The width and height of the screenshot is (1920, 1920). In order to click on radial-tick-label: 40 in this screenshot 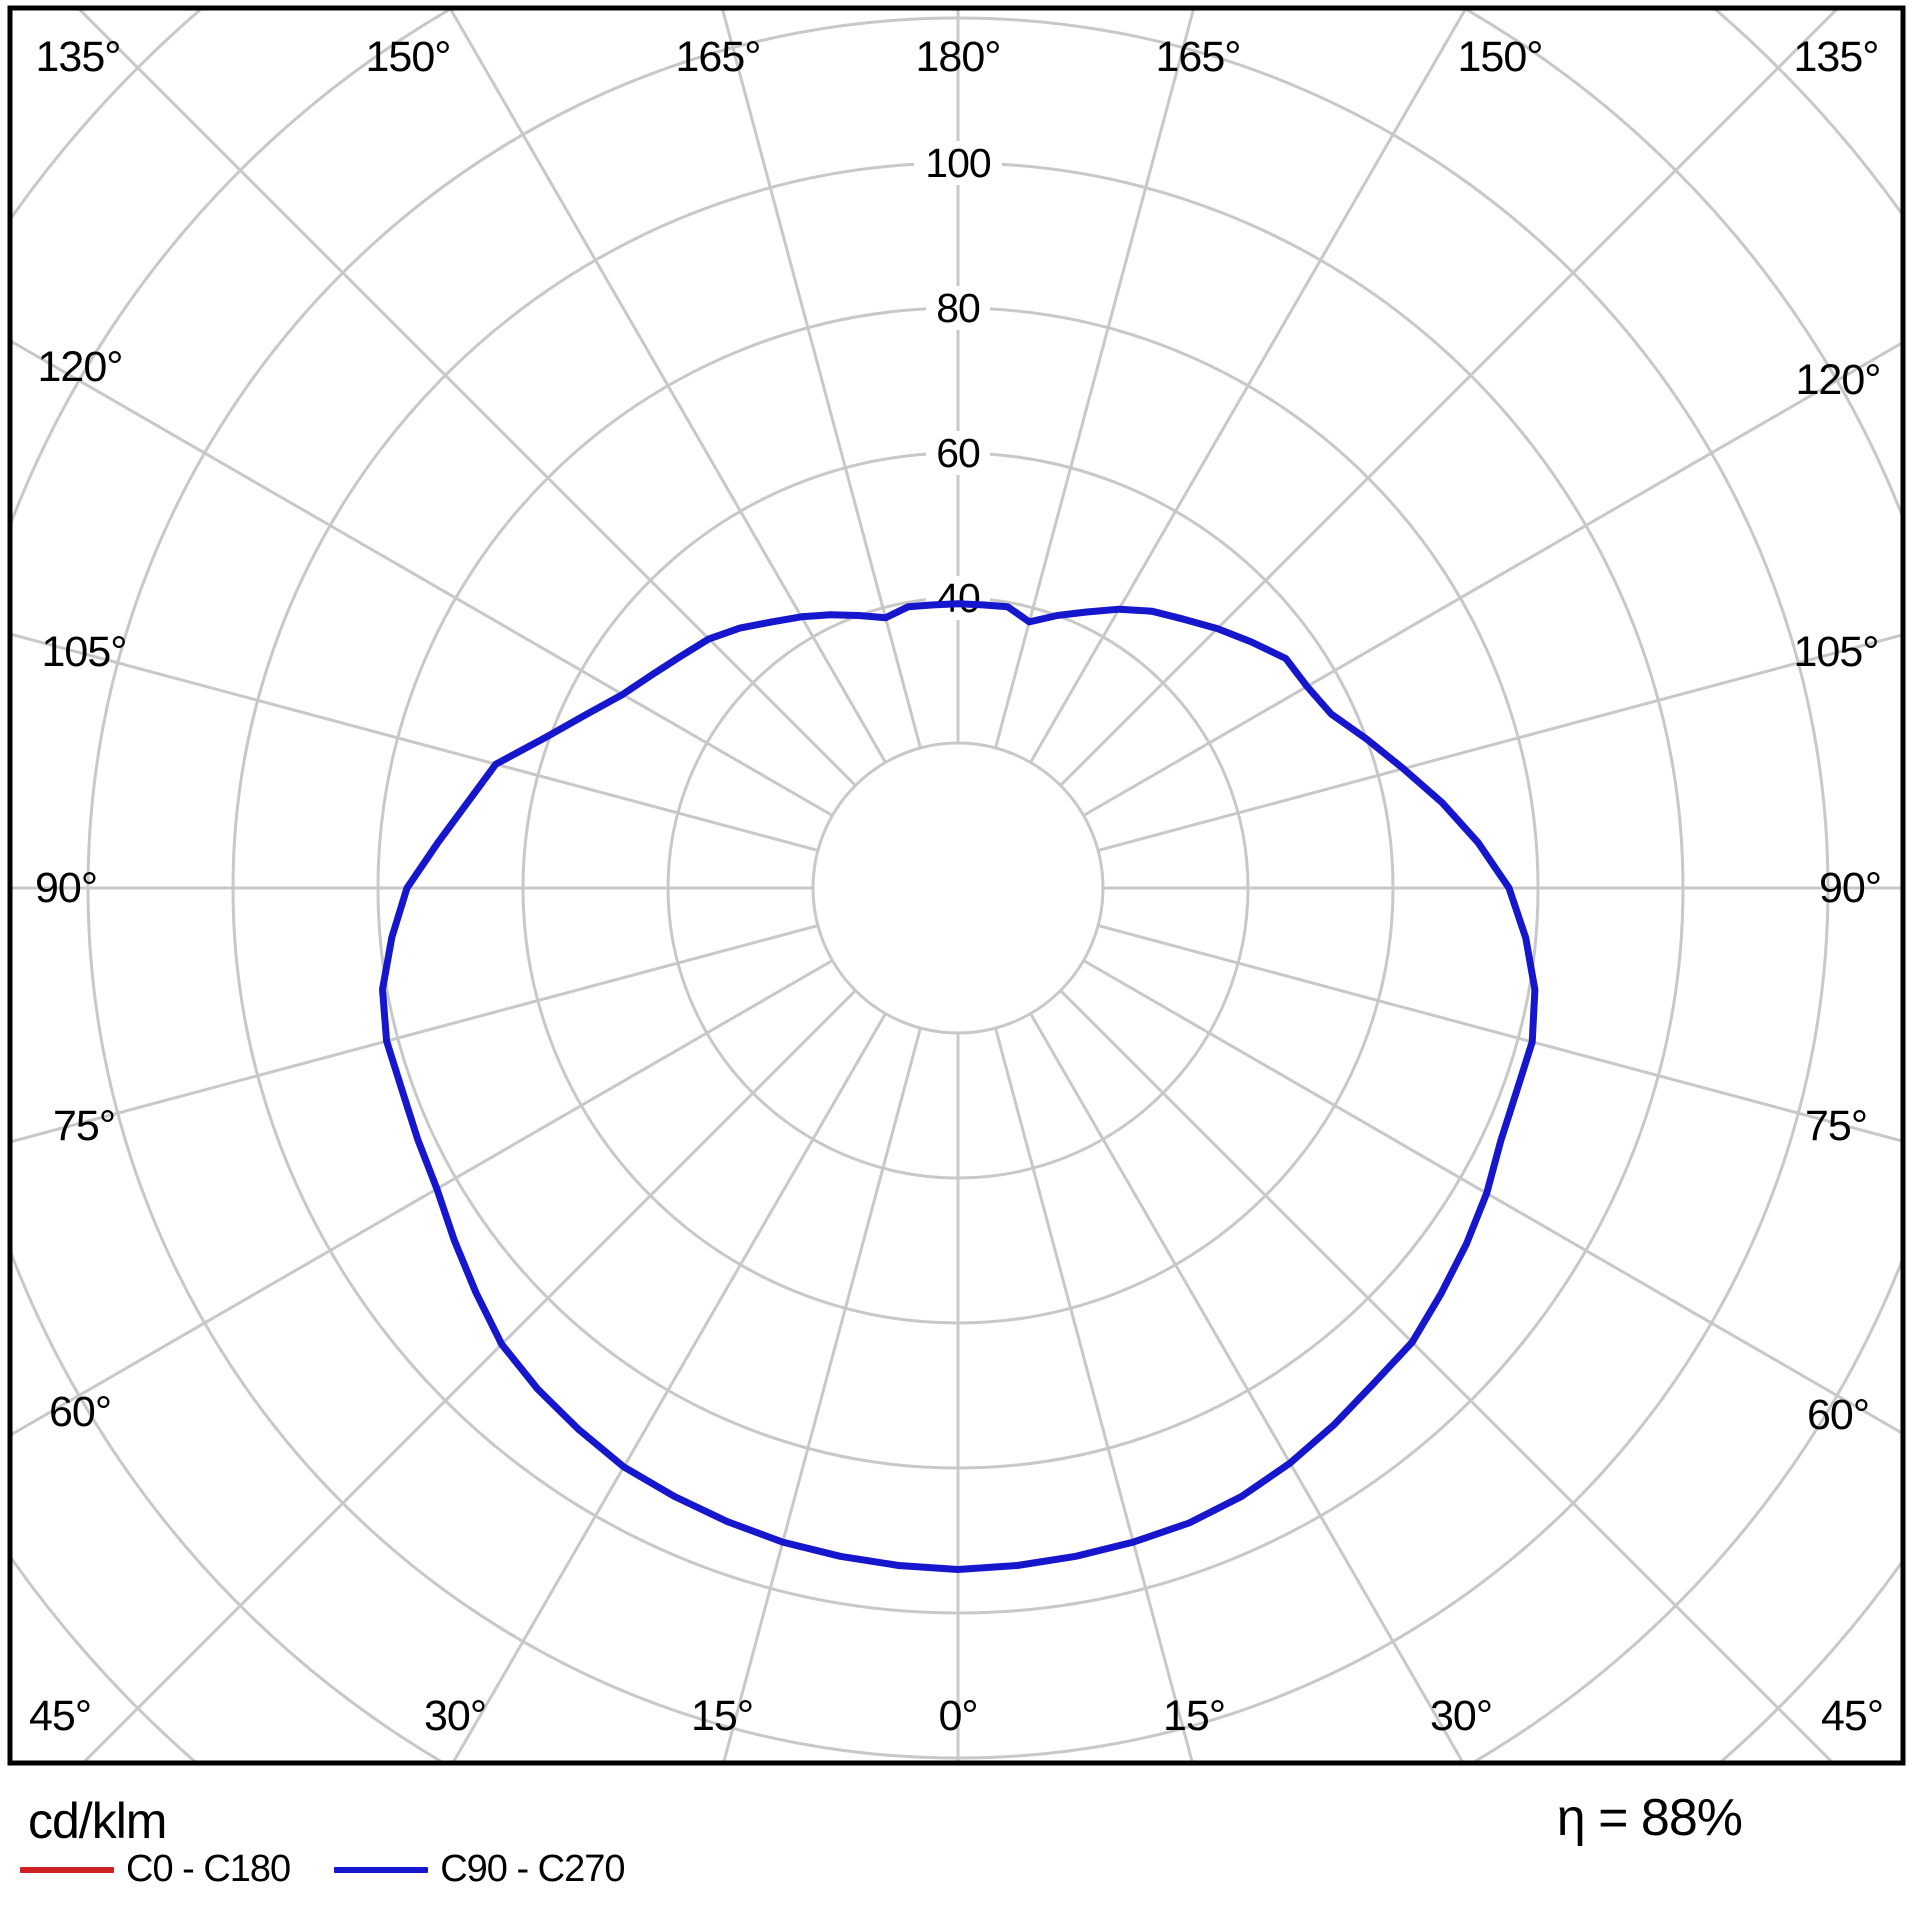, I will do `click(958, 598)`.